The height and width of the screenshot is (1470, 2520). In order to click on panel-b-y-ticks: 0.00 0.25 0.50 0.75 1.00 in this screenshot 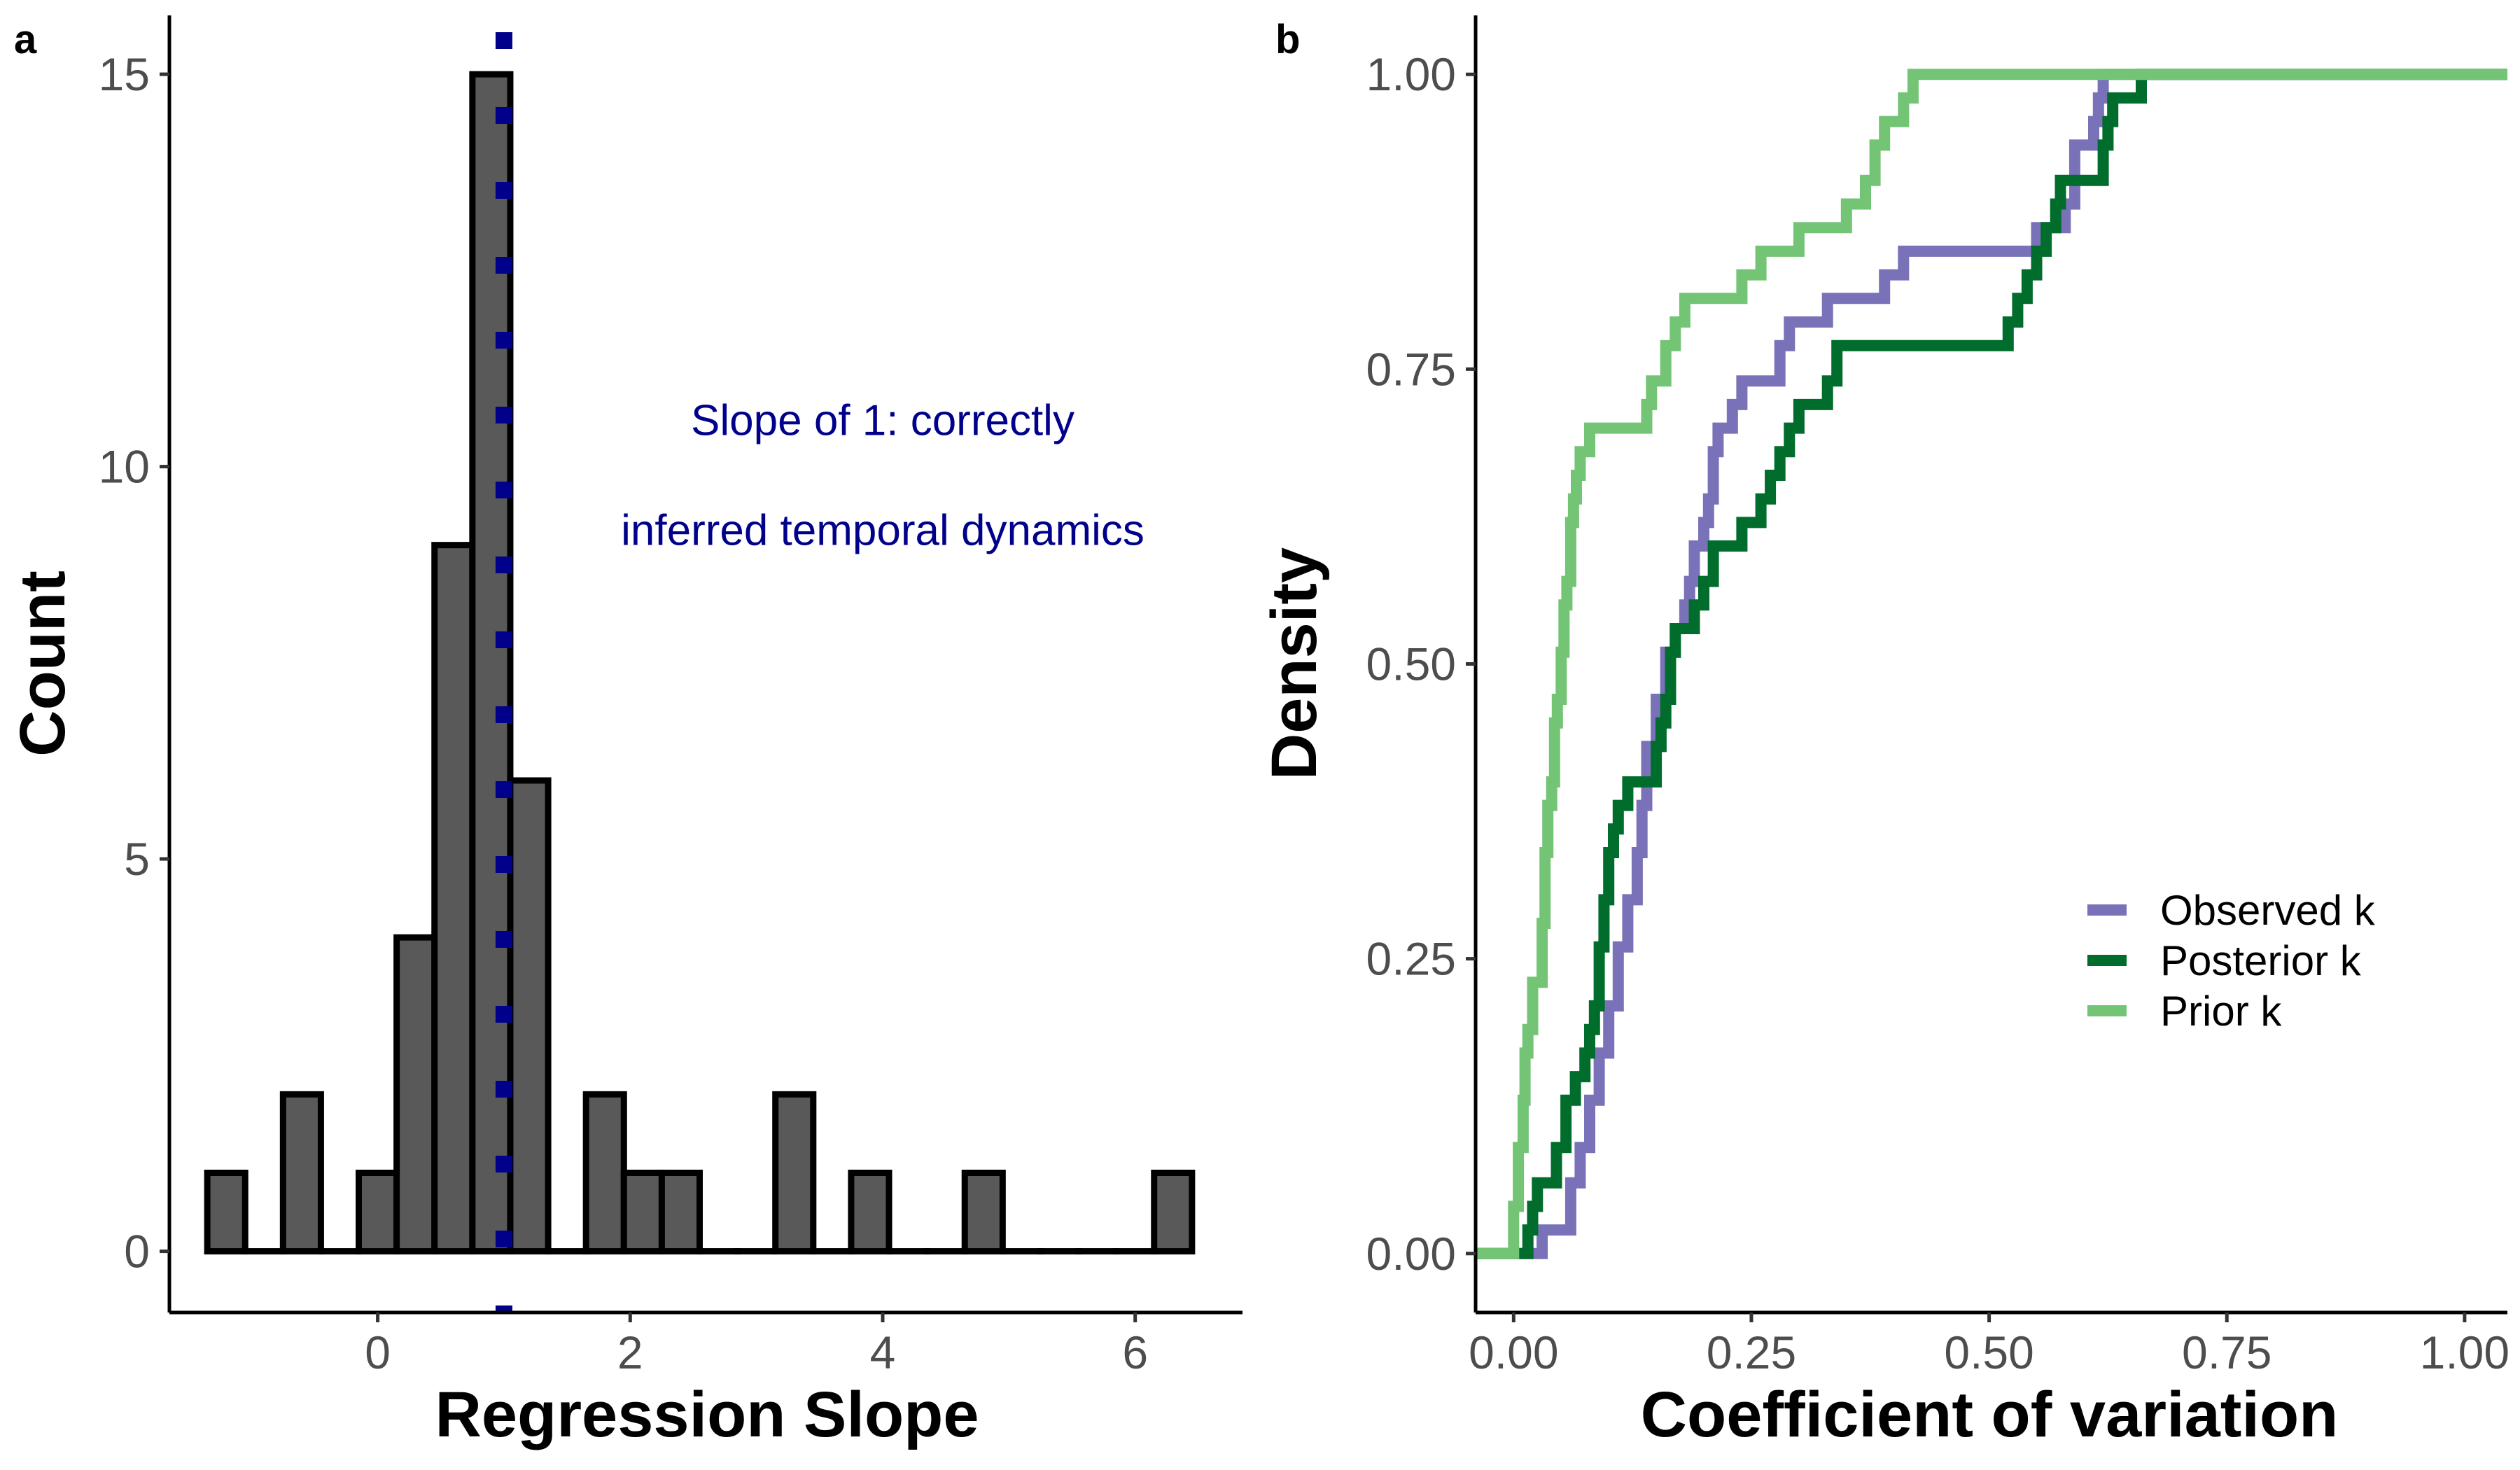, I will do `click(1421, 664)`.